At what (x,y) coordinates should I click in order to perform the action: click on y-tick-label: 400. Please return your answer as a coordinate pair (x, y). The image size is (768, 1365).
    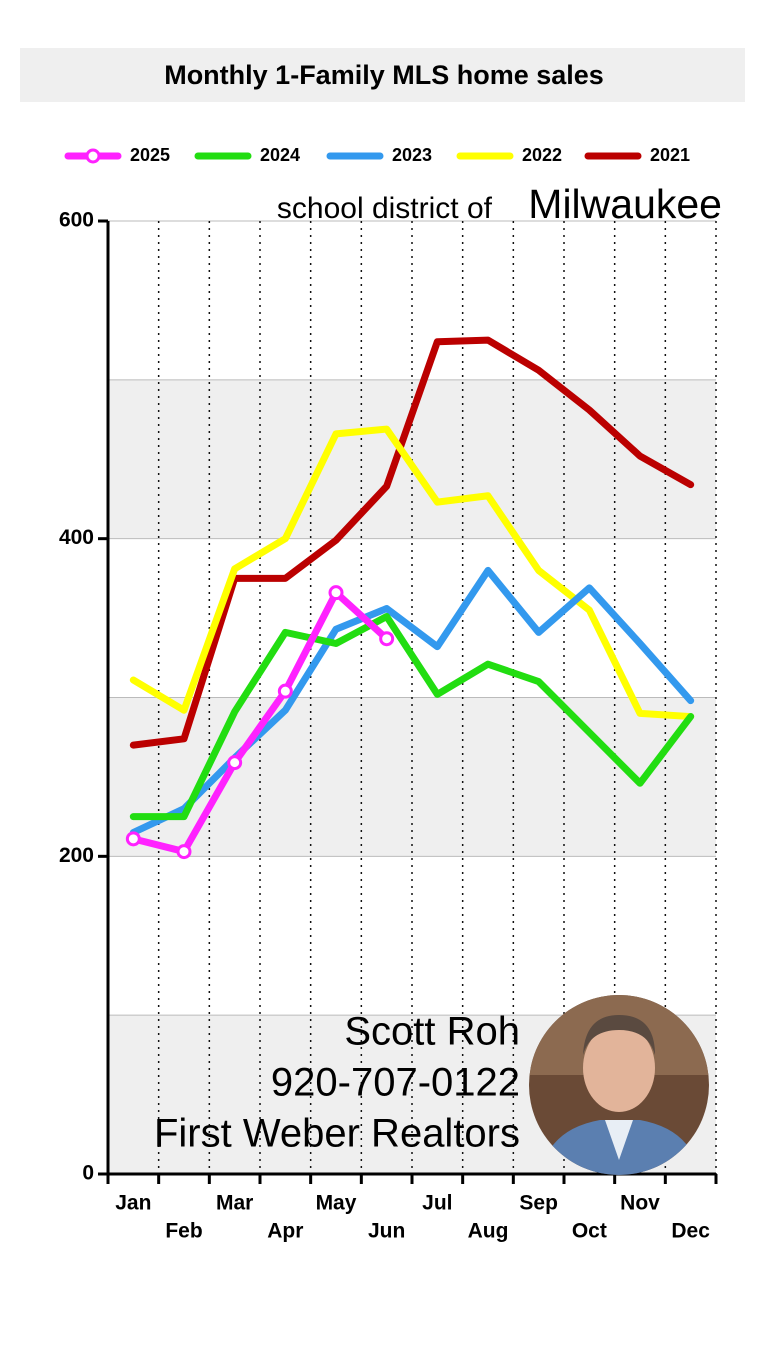
    Looking at the image, I should click on (76, 537).